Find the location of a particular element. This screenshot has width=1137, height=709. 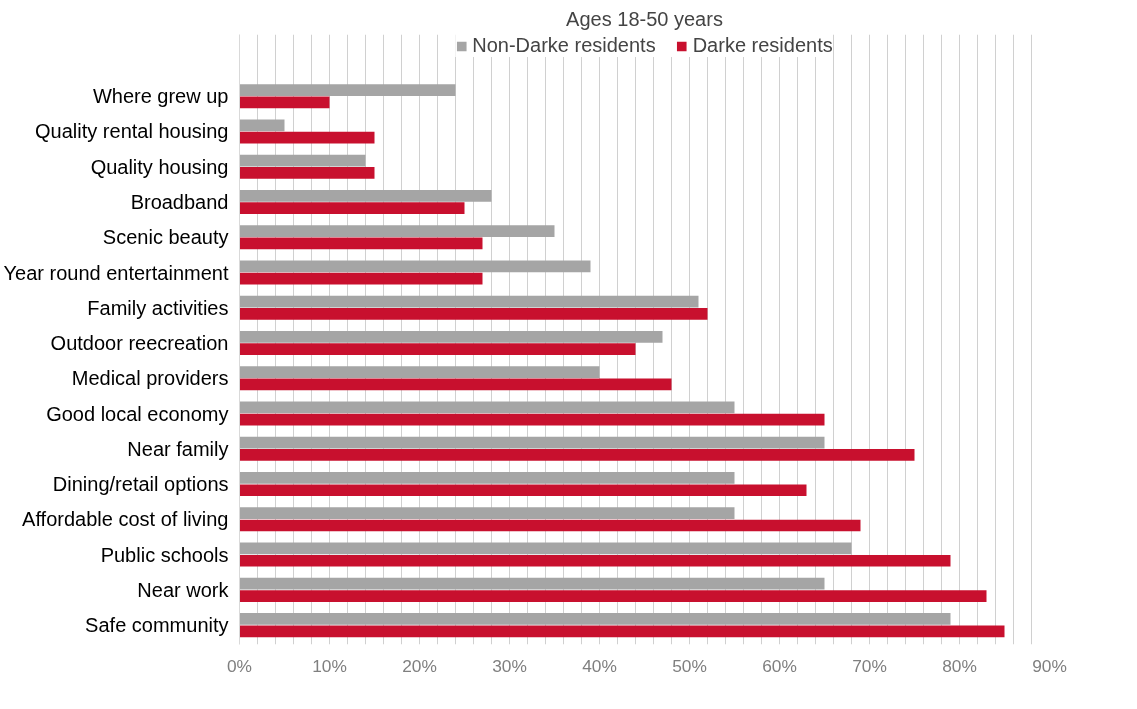

y-tick-label: Dining/retail options is located at coordinates (140, 484).